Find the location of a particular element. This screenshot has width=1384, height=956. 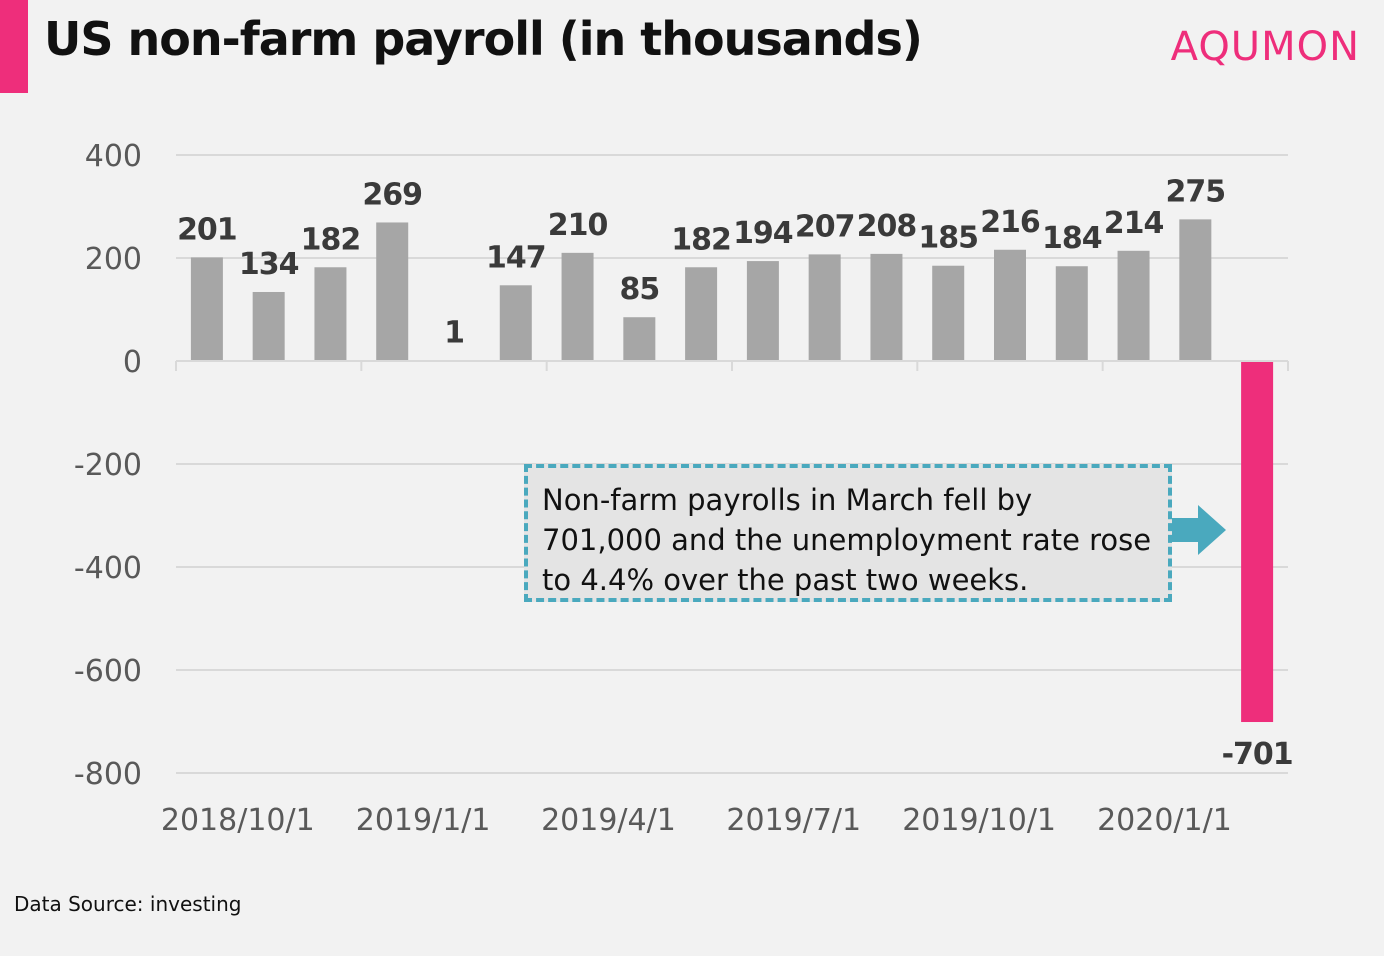

y-tick-label: 400 is located at coordinates (113, 156).